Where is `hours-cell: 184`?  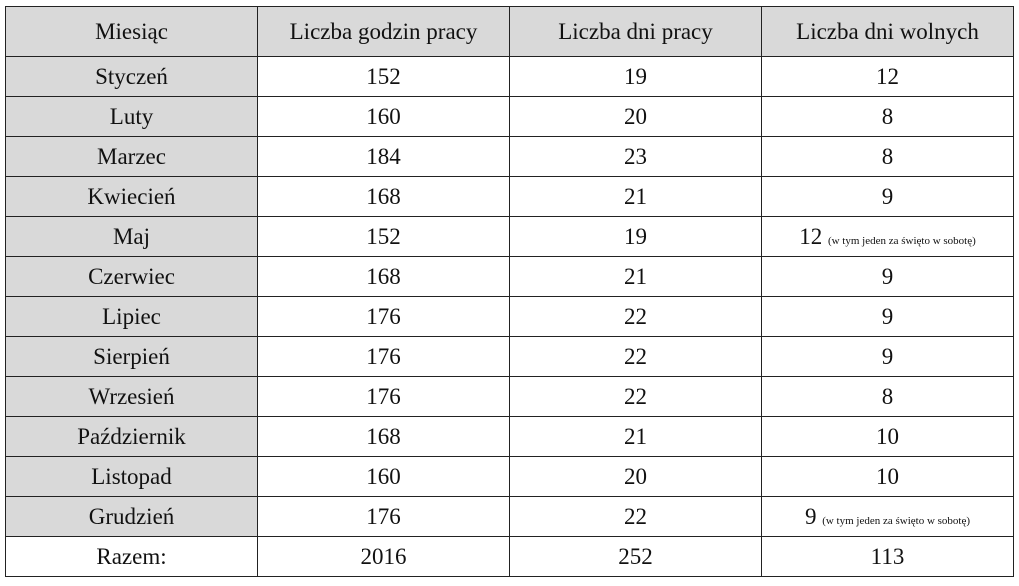
hours-cell: 184 is located at coordinates (383, 156).